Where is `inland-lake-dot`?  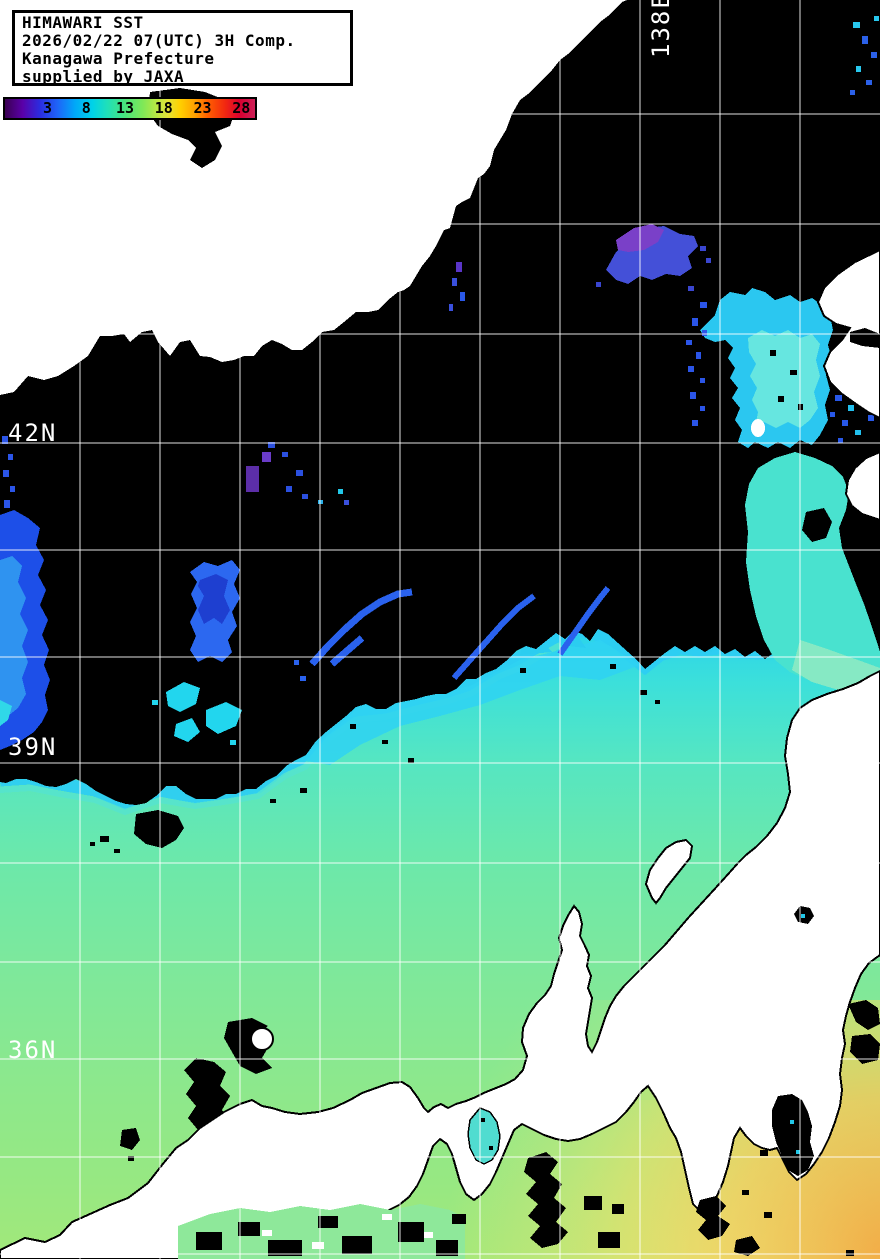
inland-lake-dot is located at coordinates (804, 915).